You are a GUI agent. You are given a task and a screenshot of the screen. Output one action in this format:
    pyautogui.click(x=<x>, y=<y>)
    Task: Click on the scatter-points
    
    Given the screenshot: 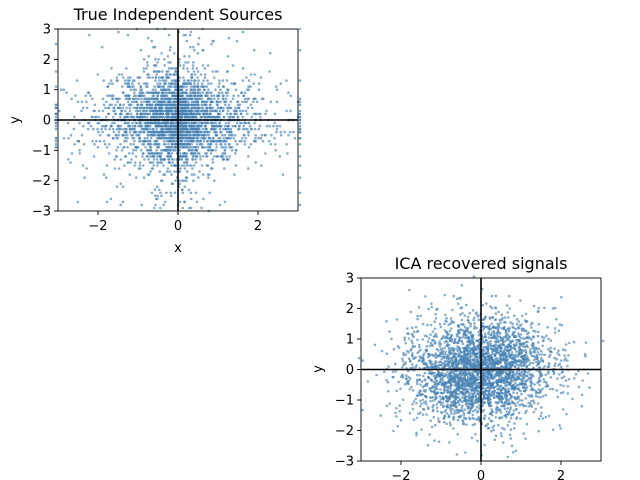 What is the action you would take?
    pyautogui.click(x=481, y=367)
    